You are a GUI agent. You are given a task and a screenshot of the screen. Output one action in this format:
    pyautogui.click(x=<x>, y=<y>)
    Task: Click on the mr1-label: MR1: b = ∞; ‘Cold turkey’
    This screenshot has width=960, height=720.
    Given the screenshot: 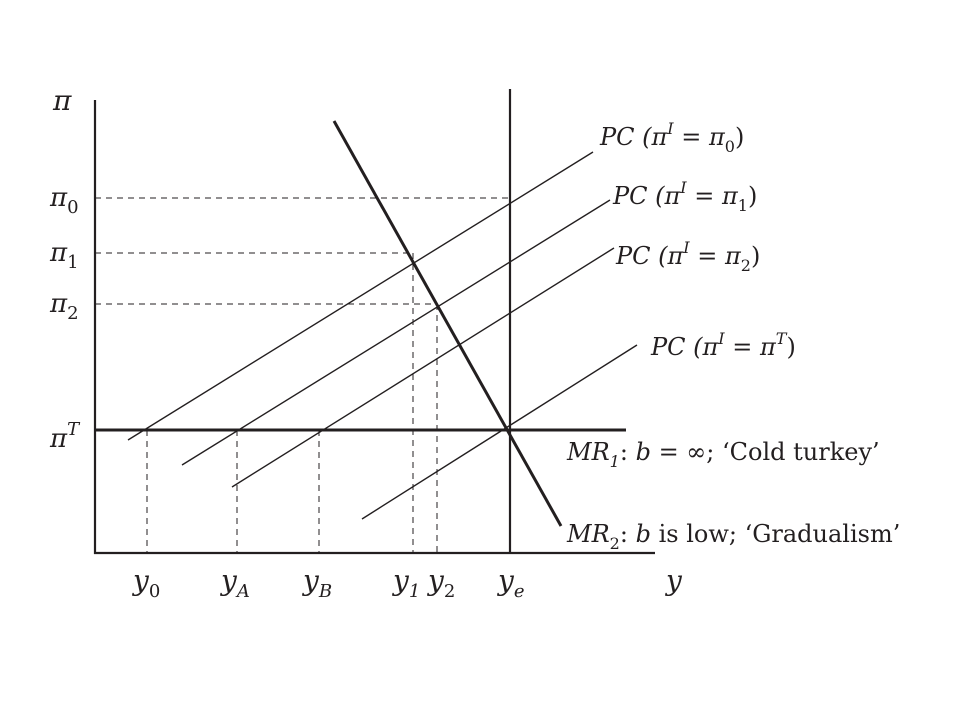 What is the action you would take?
    pyautogui.click(x=723, y=454)
    